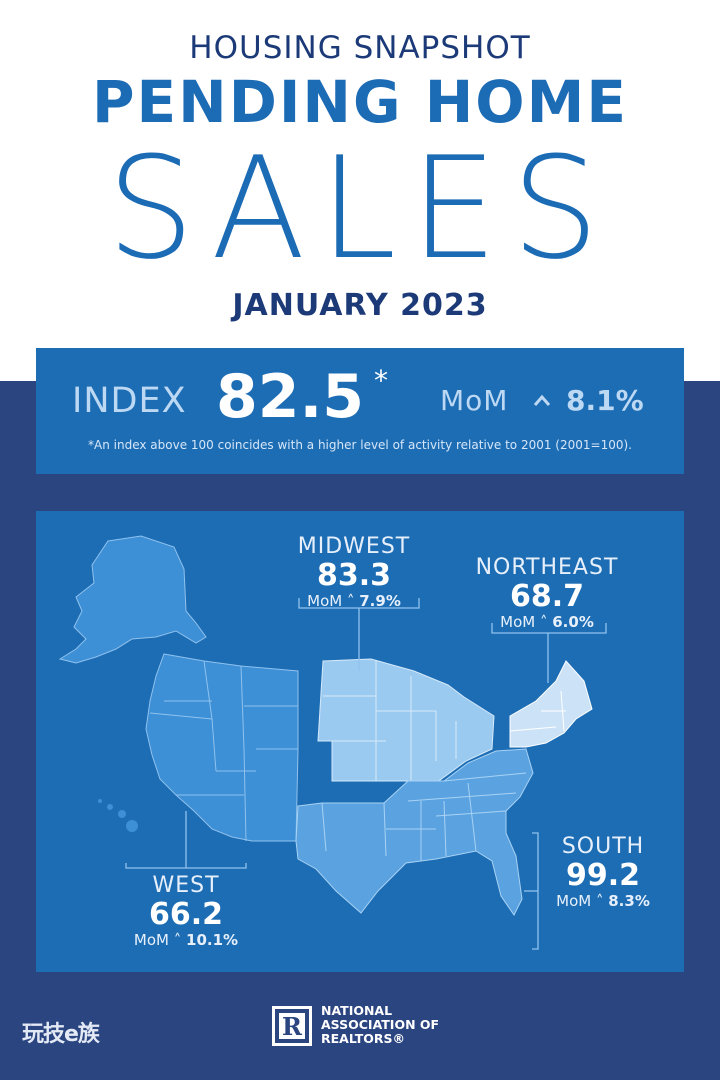 Image resolution: width=720 pixels, height=1080 pixels. What do you see at coordinates (551, 704) in the screenshot?
I see `northeast-region-shape` at bounding box center [551, 704].